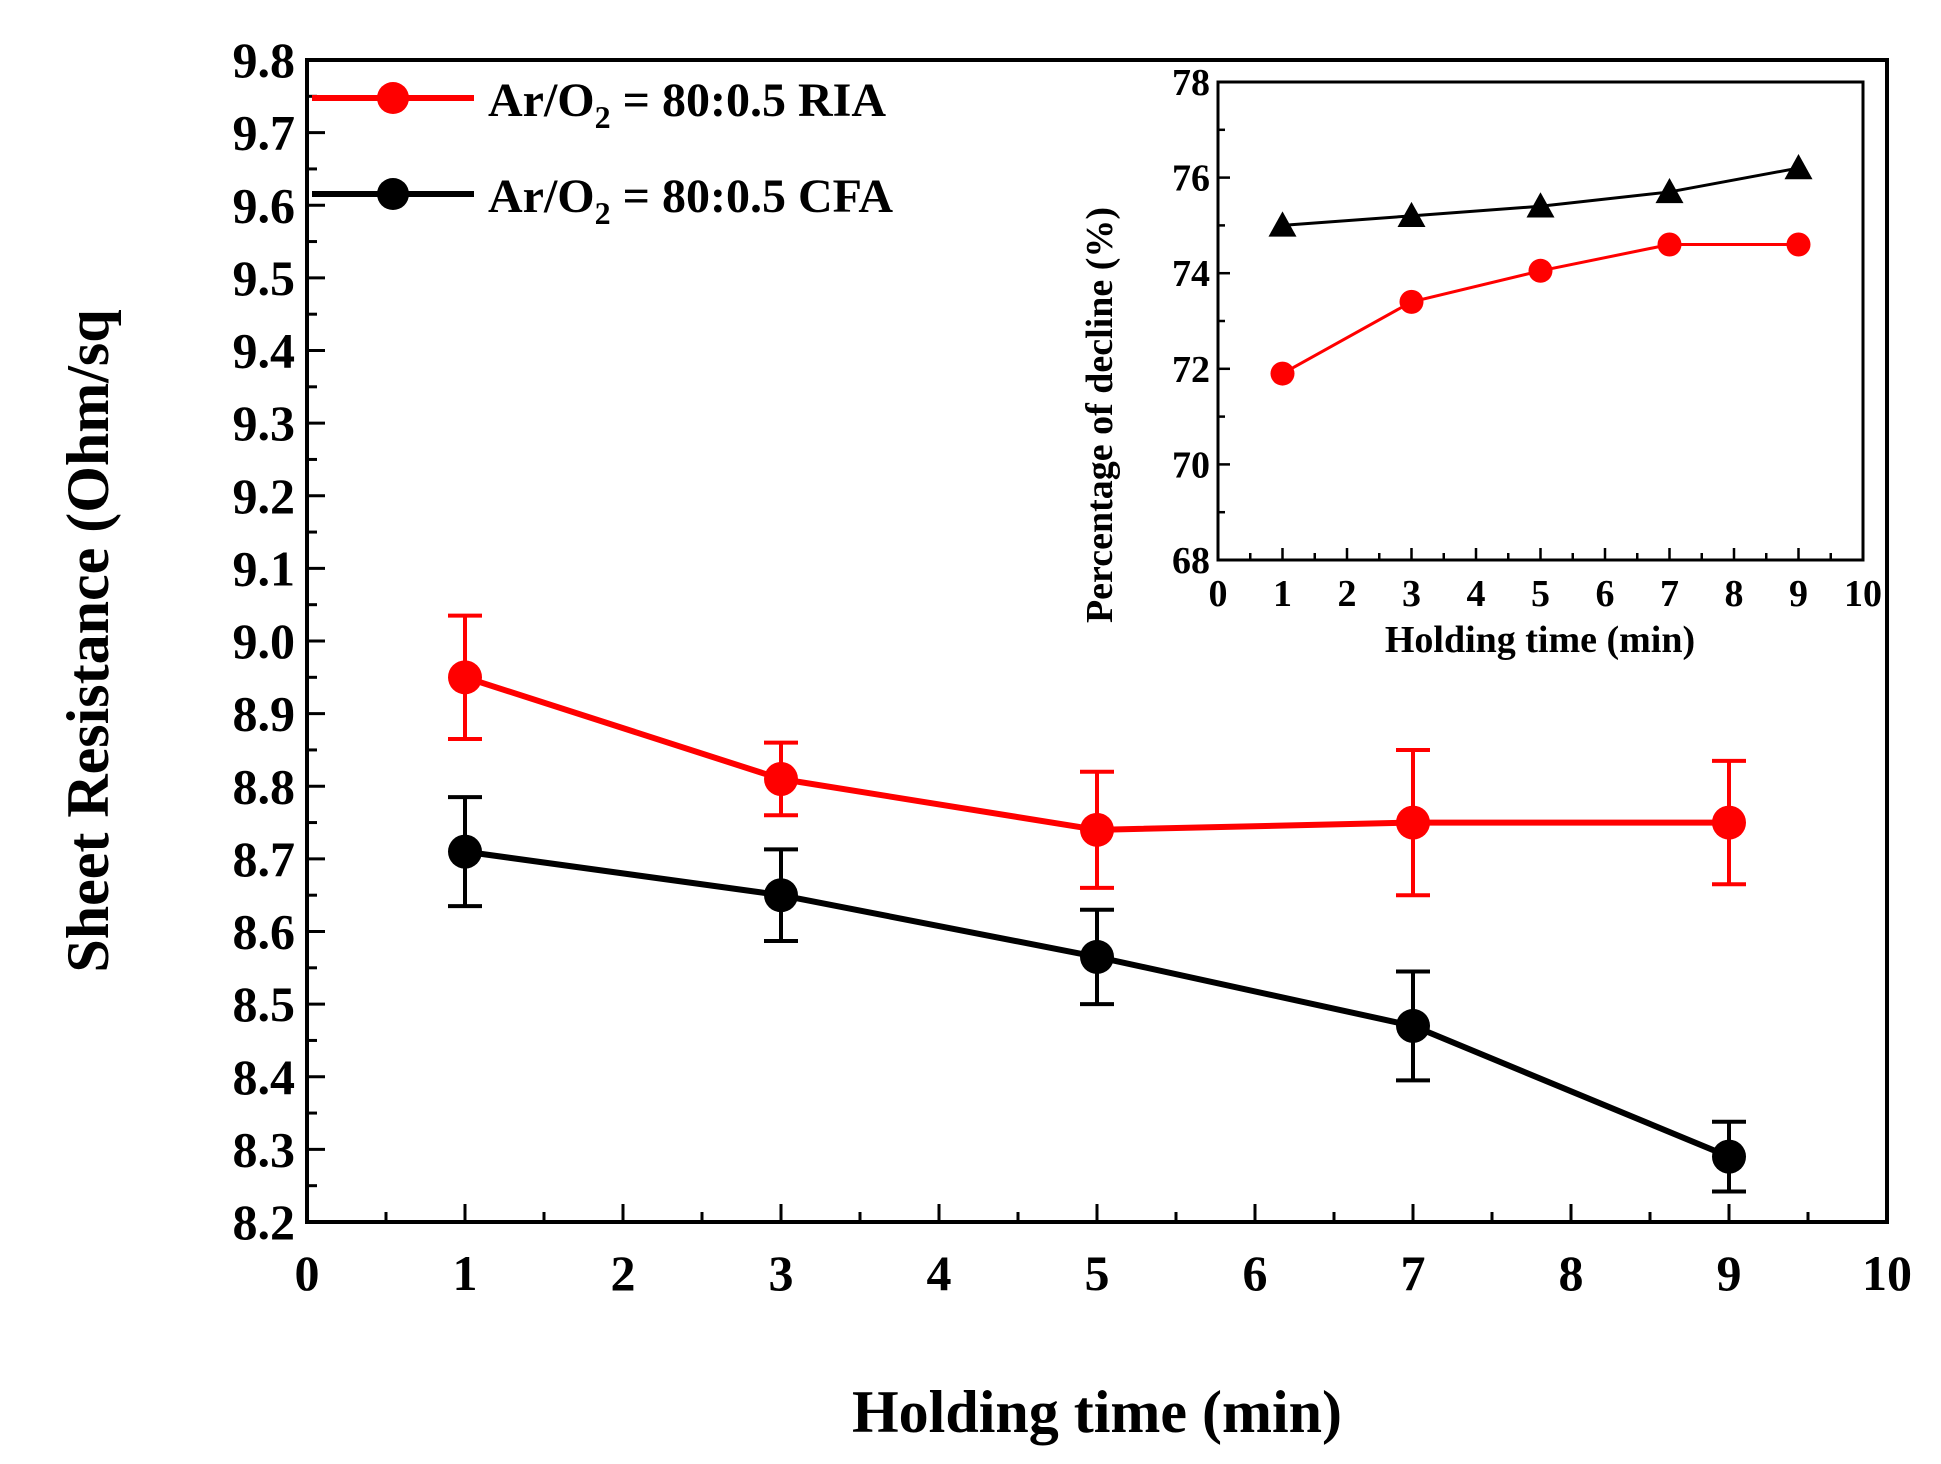 The height and width of the screenshot is (1464, 1941). Describe the element at coordinates (1347, 594) in the screenshot. I see `inset-x-tick-label: 2` at that location.